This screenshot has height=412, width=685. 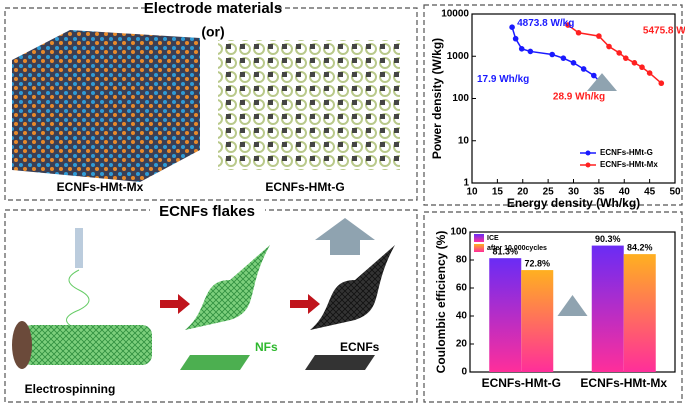 What do you see at coordinates (466, 183) in the screenshot?
I see `y-tick-label: 1` at bounding box center [466, 183].